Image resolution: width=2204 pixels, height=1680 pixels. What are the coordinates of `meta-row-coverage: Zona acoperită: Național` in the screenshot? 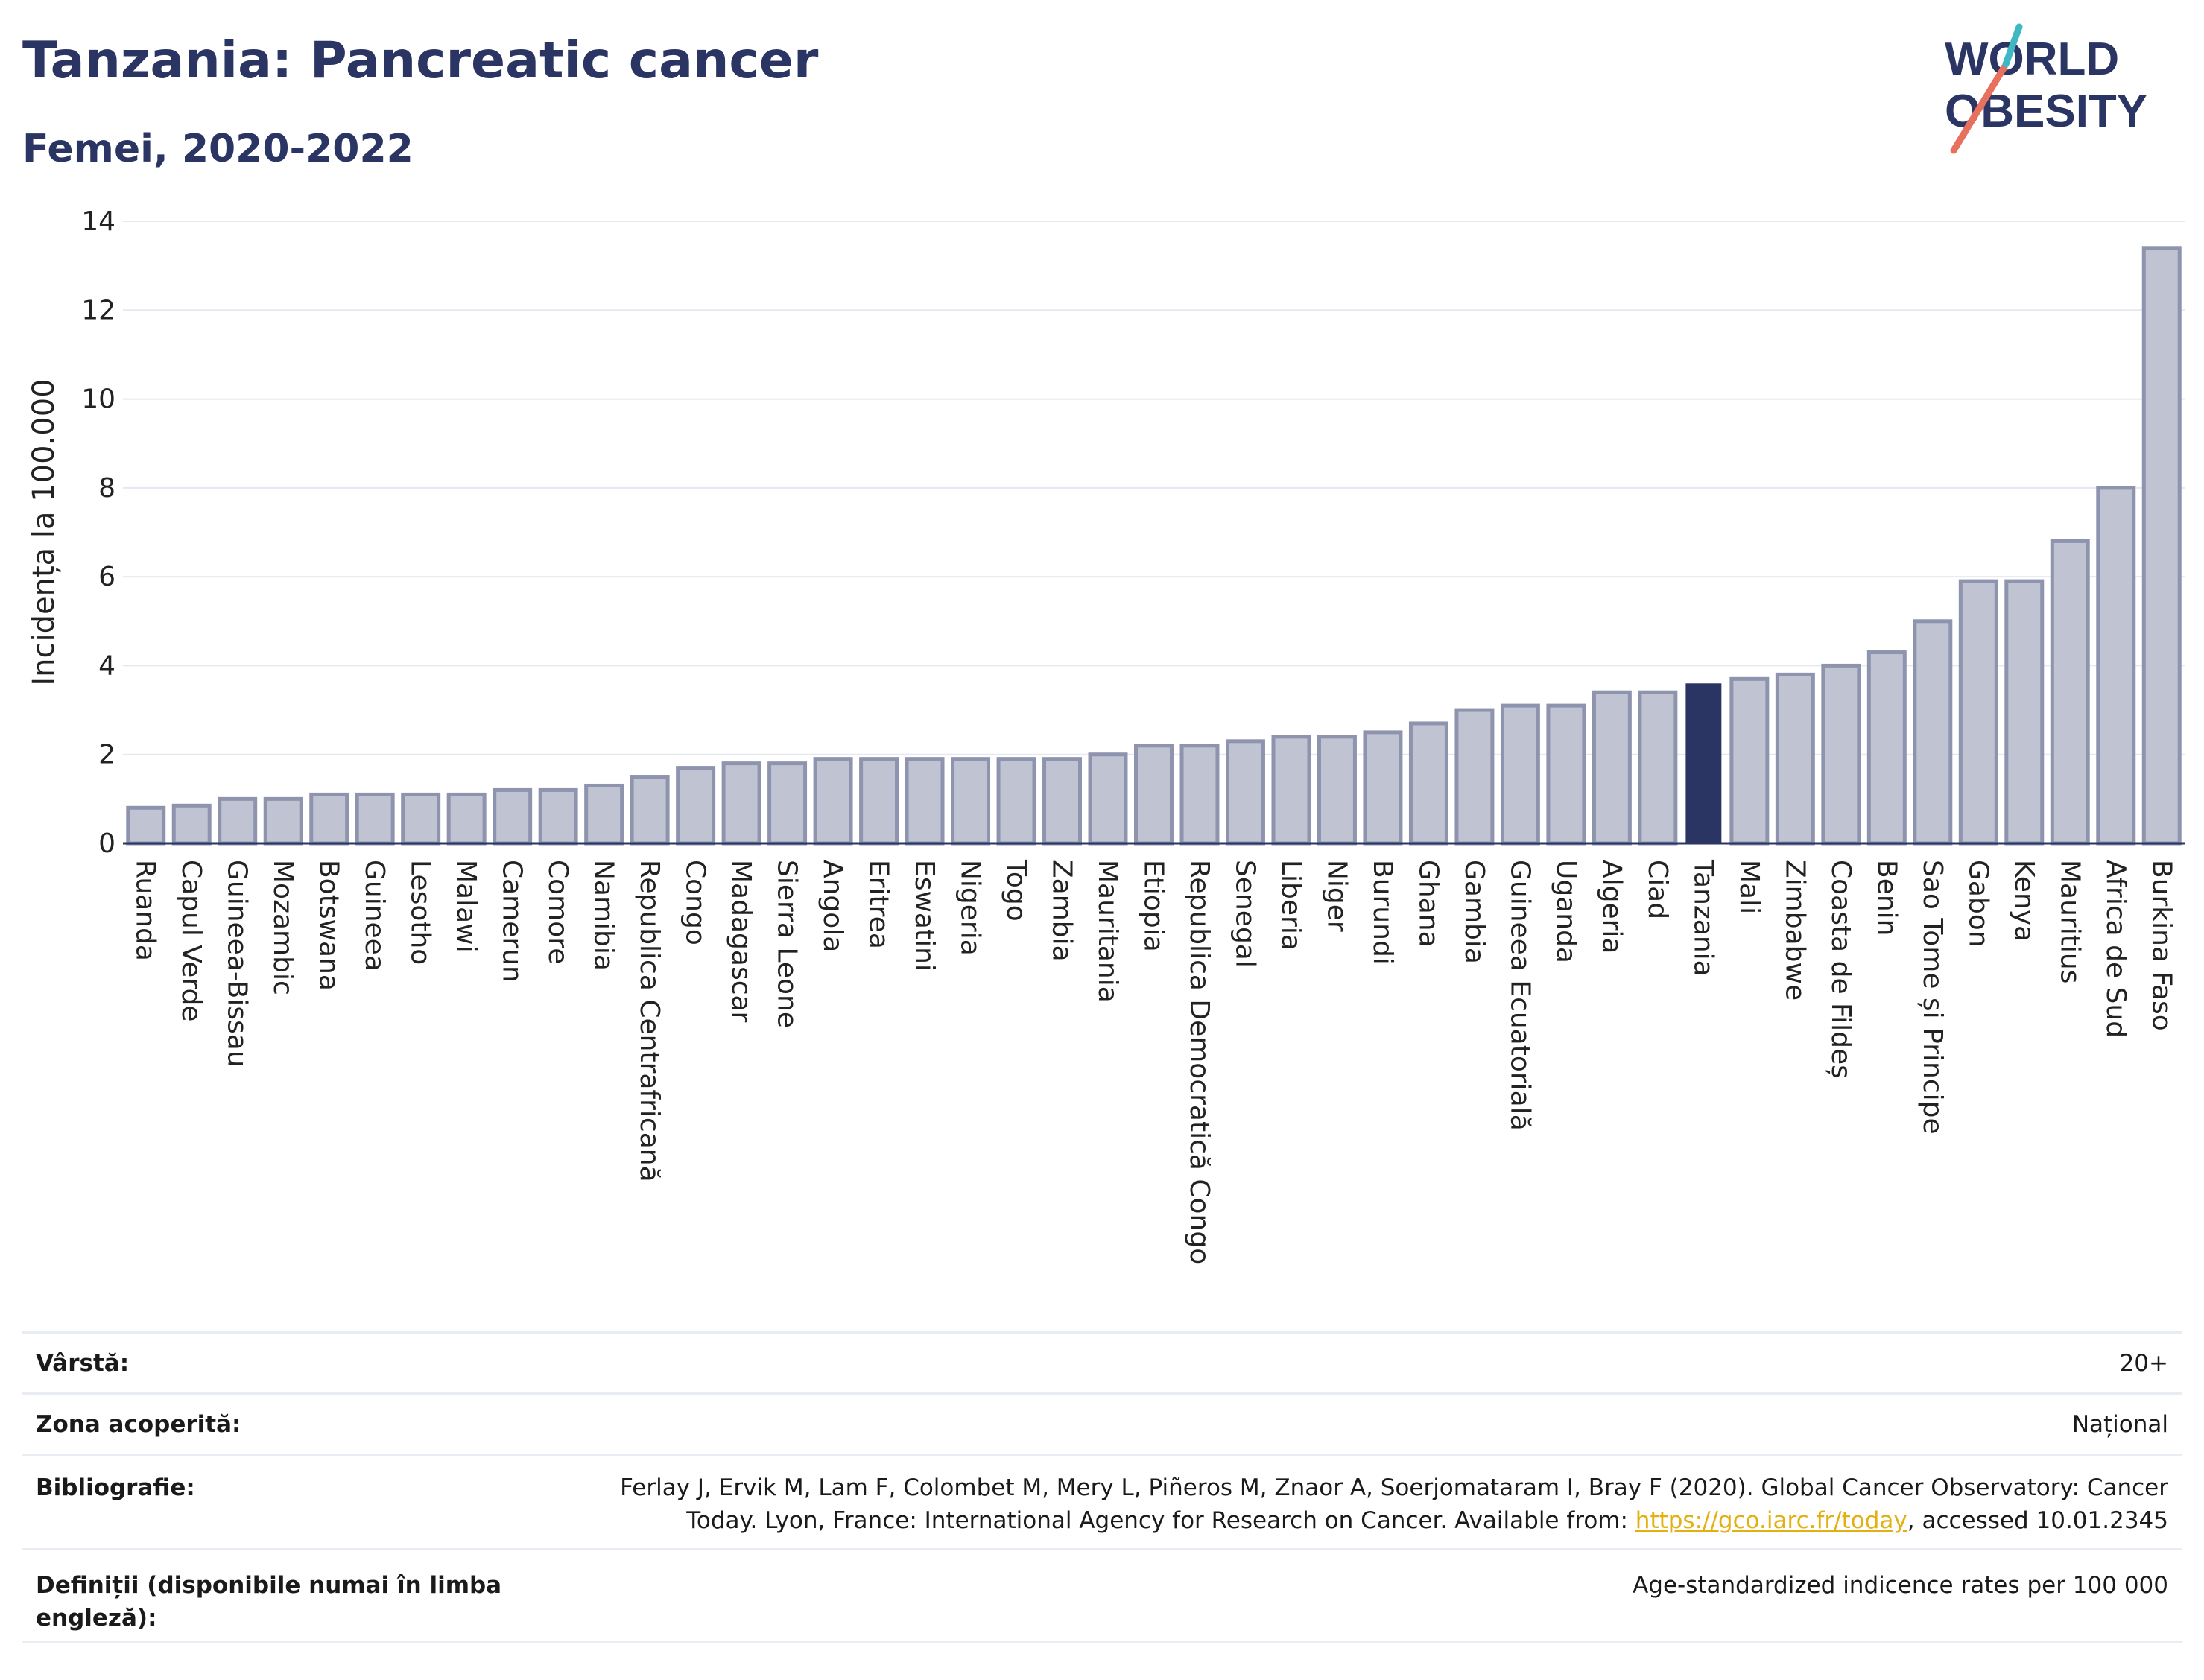 It's located at (1102, 1423).